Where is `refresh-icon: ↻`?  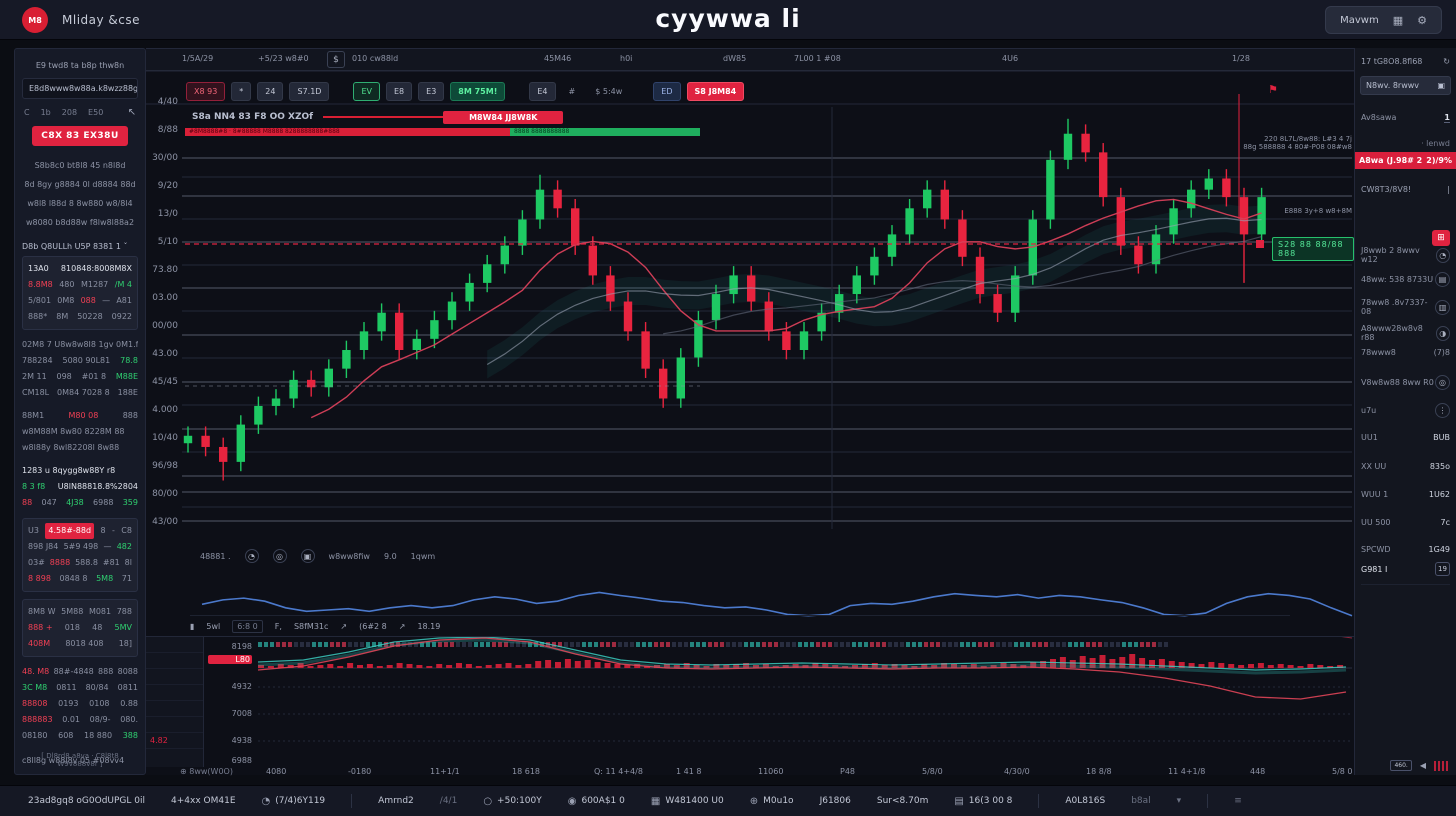
refresh-icon: ↻ is located at coordinates (1446, 61).